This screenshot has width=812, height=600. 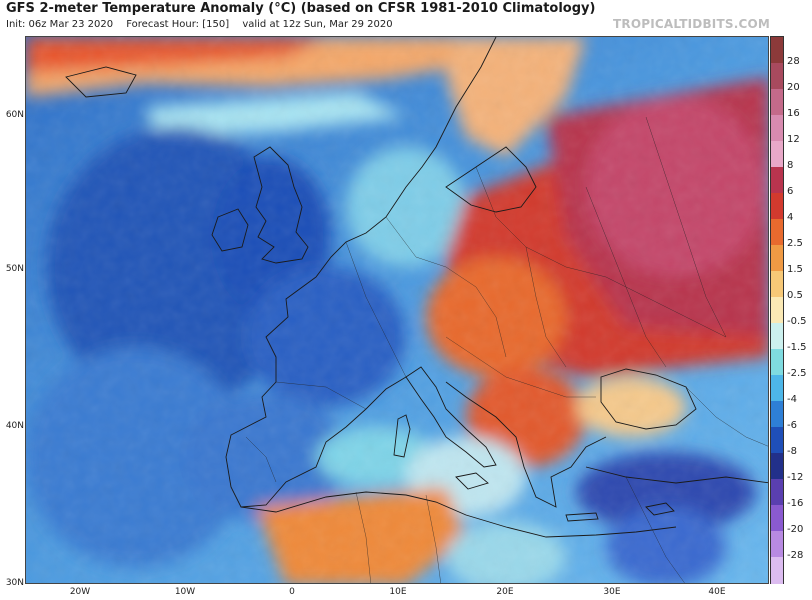 What do you see at coordinates (793, 61) in the screenshot?
I see `colorbar-tick-label: 28` at bounding box center [793, 61].